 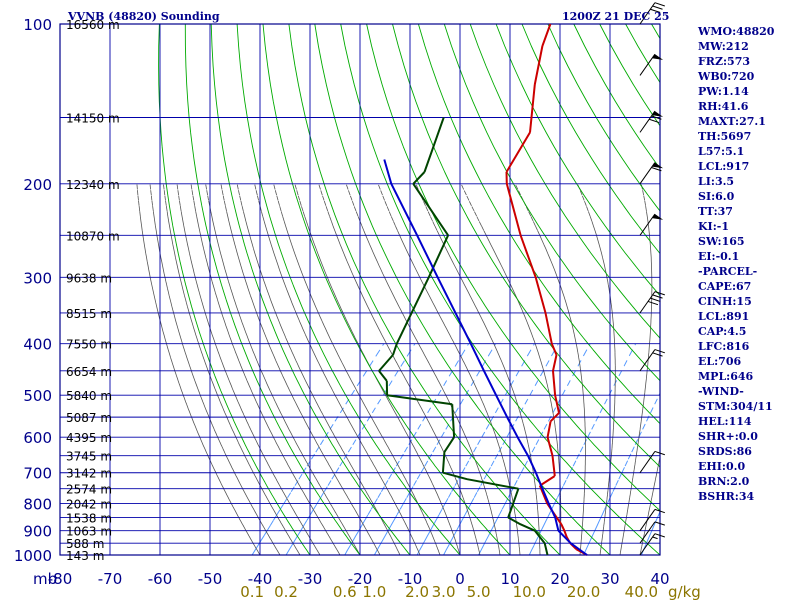 What do you see at coordinates (89, 372) in the screenshot?
I see `height-label: 6654 m` at bounding box center [89, 372].